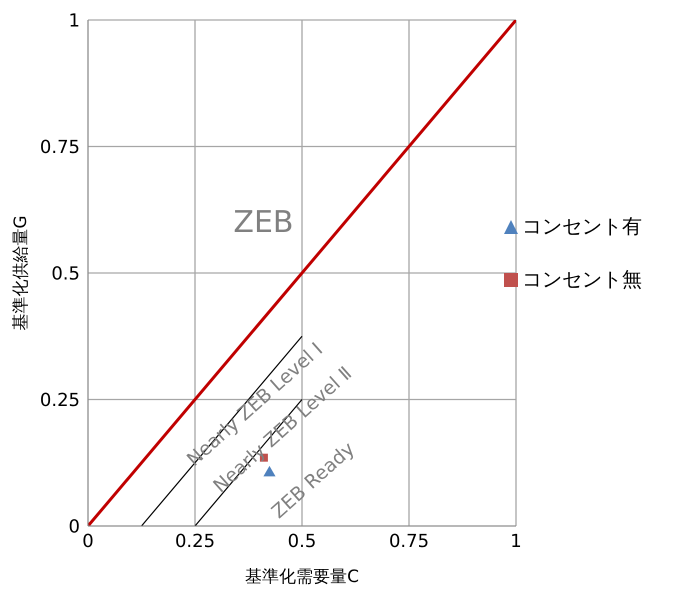  Describe the element at coordinates (65, 273) in the screenshot. I see `y-tick-label: 0.5` at that location.